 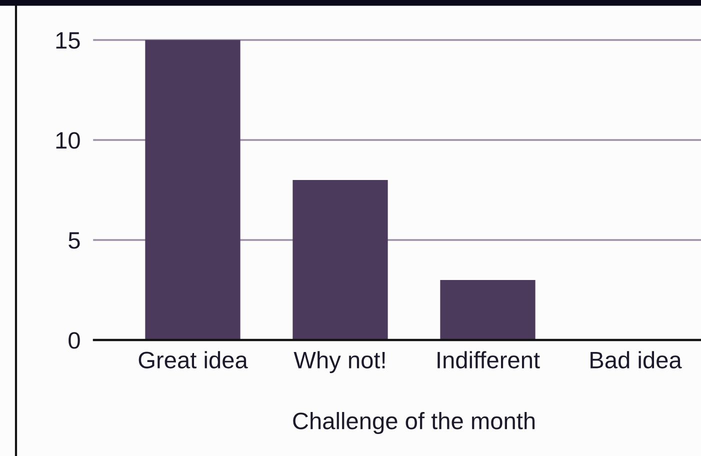 What do you see at coordinates (414, 423) in the screenshot?
I see `x-axis-title: Challenge of the month` at bounding box center [414, 423].